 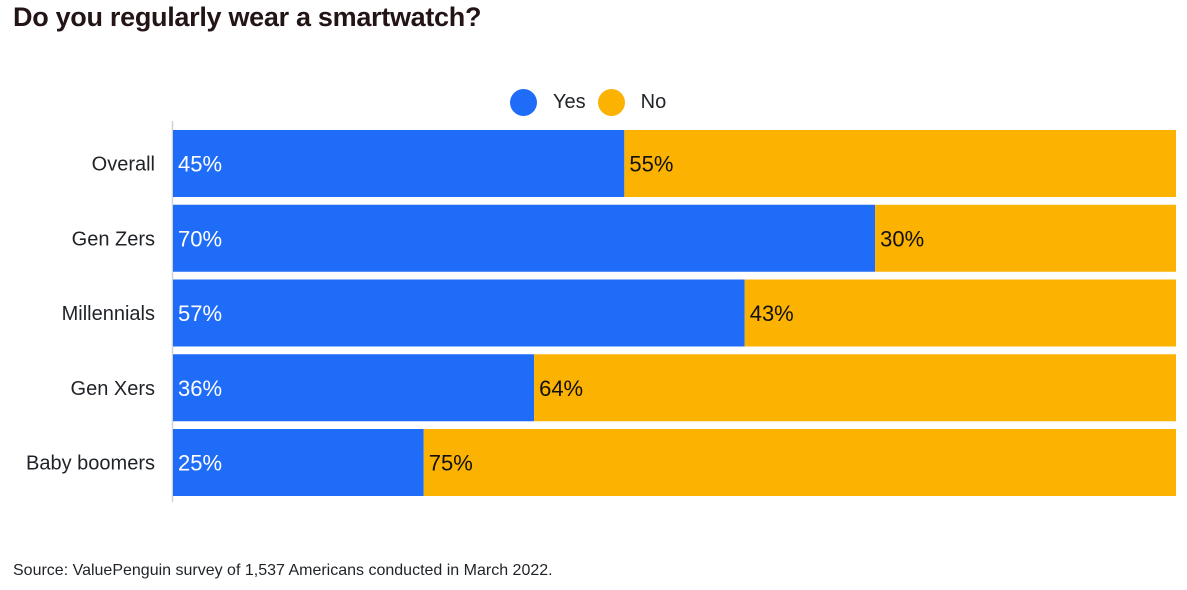 I want to click on data-label-yes-1: 70%, so click(x=200, y=238).